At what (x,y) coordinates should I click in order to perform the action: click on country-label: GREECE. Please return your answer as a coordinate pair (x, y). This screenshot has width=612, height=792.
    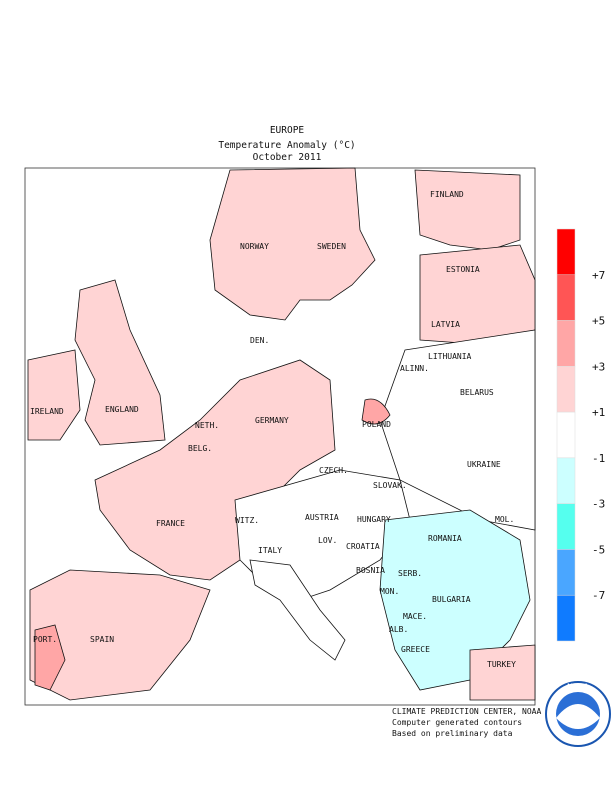
    Looking at the image, I should click on (415, 649).